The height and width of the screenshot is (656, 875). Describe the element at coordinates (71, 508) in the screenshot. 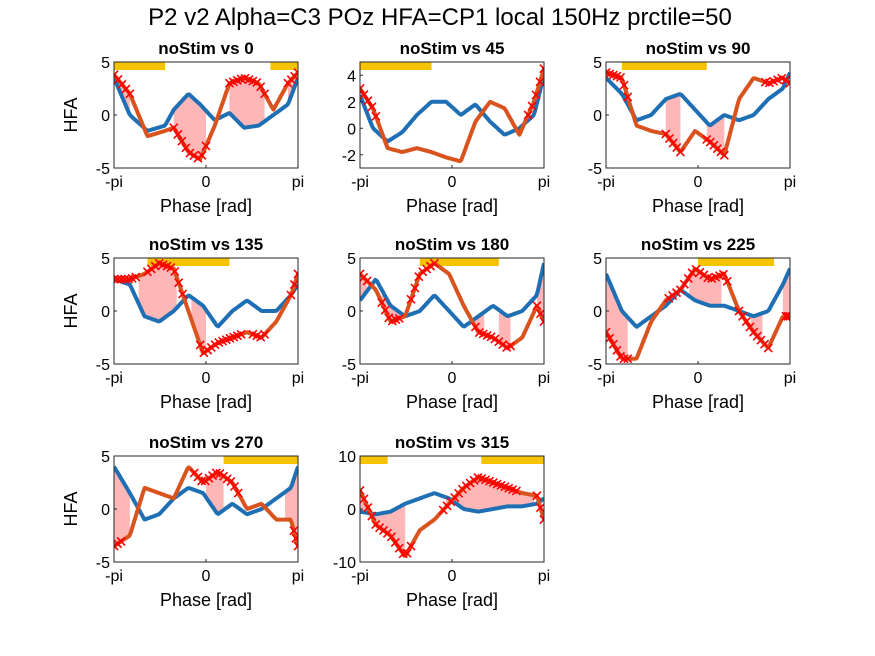

I see `y-axis-label: HFA` at that location.